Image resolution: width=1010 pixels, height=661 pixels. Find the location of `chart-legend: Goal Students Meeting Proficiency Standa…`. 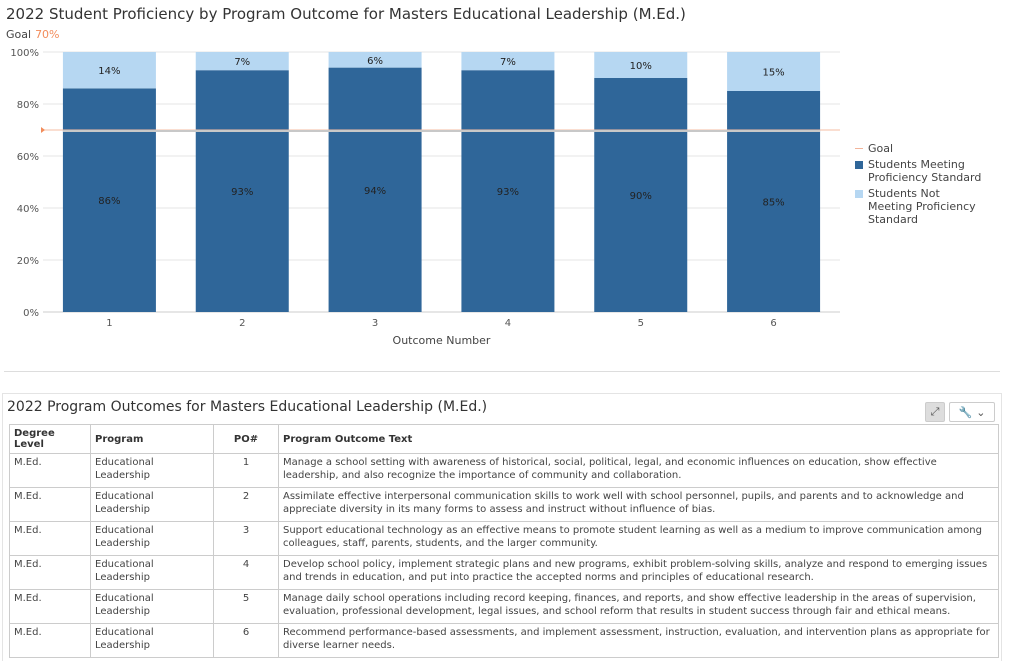

chart-legend: Goal Students Meeting Proficiency Standa… is located at coordinates (919, 185).